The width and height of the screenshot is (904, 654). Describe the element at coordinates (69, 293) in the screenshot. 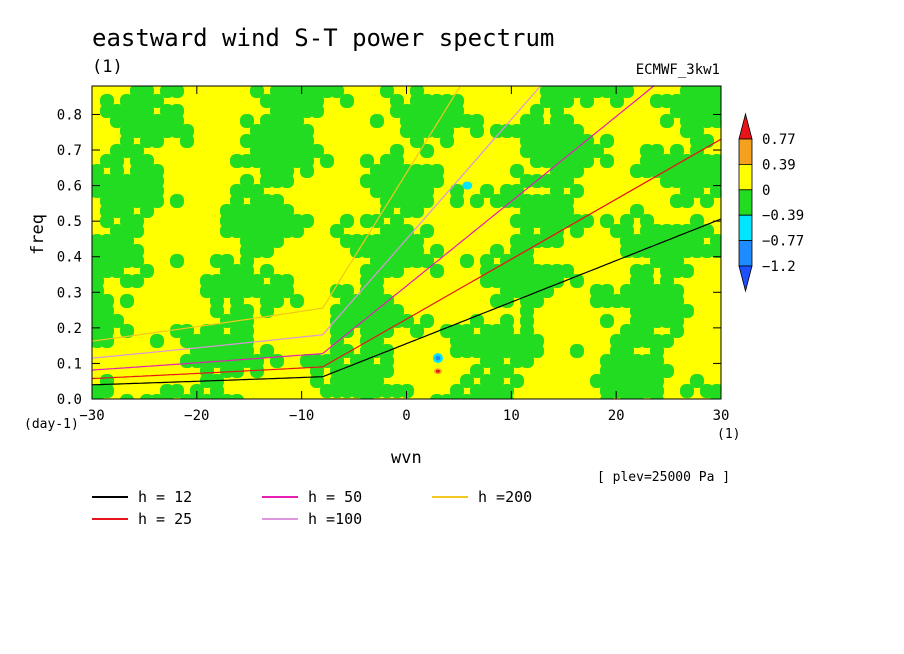

I see `y-tick-label: 0.3` at that location.